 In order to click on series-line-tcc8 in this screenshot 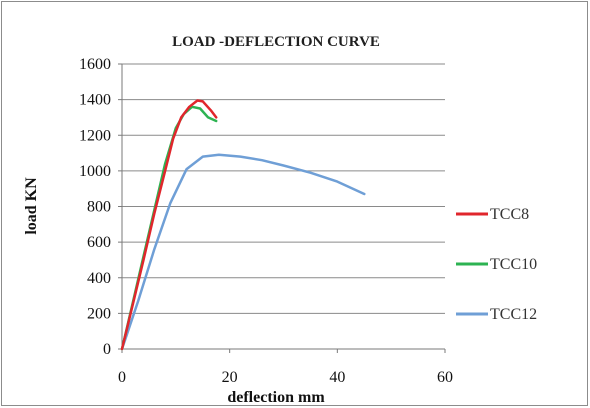, I will do `click(169, 225)`.